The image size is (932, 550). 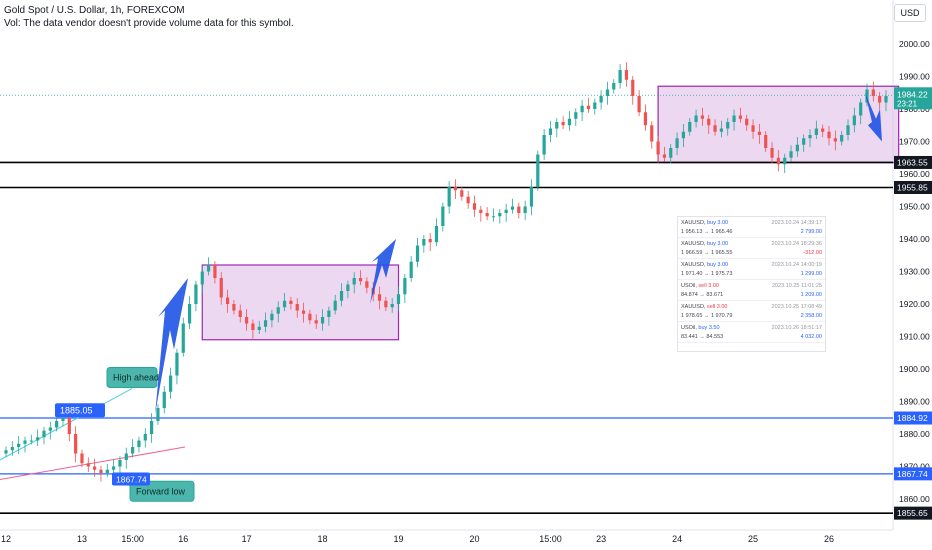 What do you see at coordinates (717, 265) in the screenshot?
I see `trade-side: buy 3.00` at bounding box center [717, 265].